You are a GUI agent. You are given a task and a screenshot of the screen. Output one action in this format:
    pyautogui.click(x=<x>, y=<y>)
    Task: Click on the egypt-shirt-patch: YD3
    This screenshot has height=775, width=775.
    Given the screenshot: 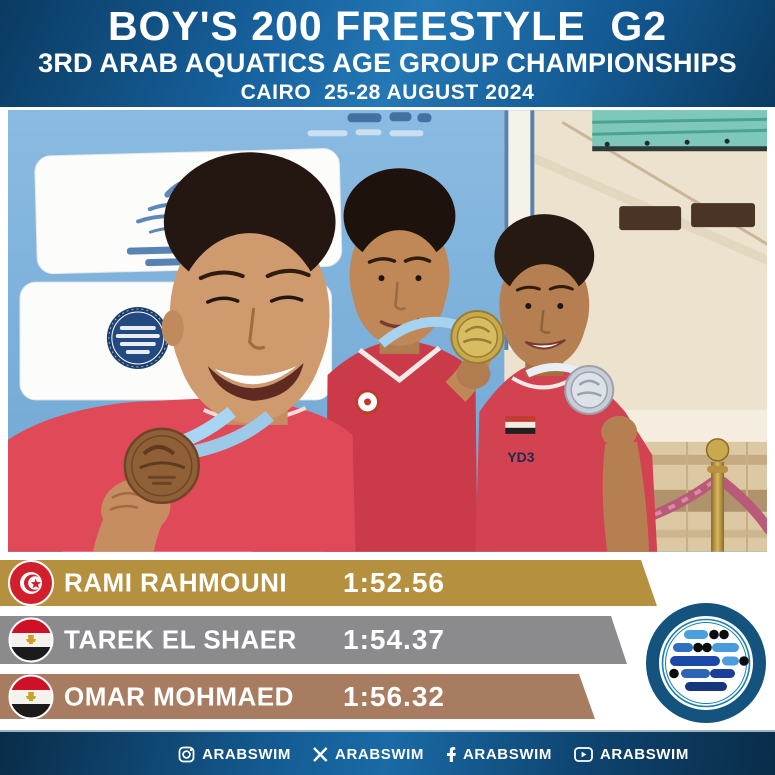 What is the action you would take?
    pyautogui.click(x=520, y=440)
    